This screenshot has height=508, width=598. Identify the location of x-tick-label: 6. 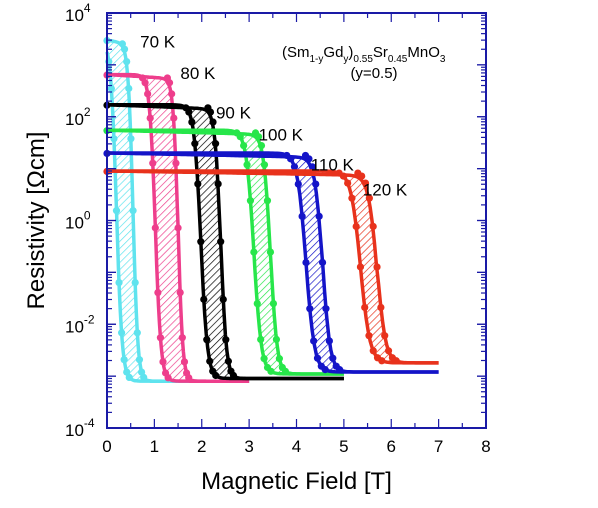
(391, 446).